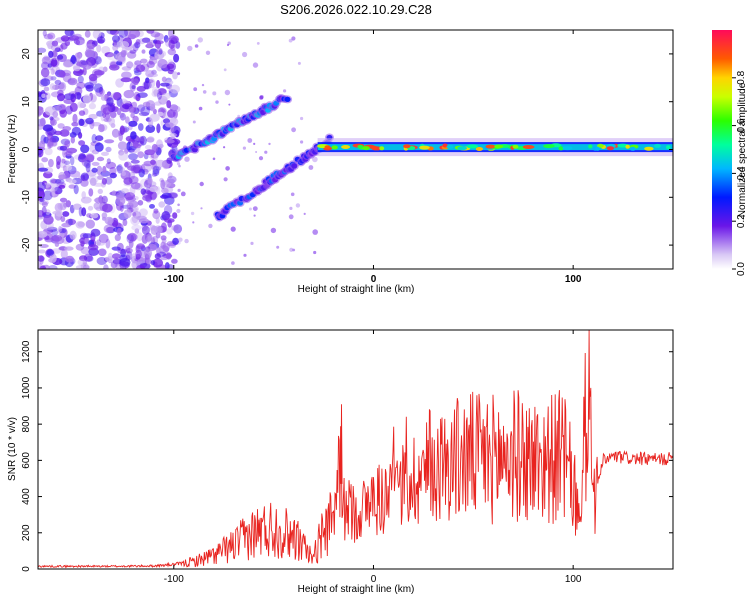 The image size is (750, 600). Describe the element at coordinates (26, 149) in the screenshot. I see `y-tick-label: 0` at that location.